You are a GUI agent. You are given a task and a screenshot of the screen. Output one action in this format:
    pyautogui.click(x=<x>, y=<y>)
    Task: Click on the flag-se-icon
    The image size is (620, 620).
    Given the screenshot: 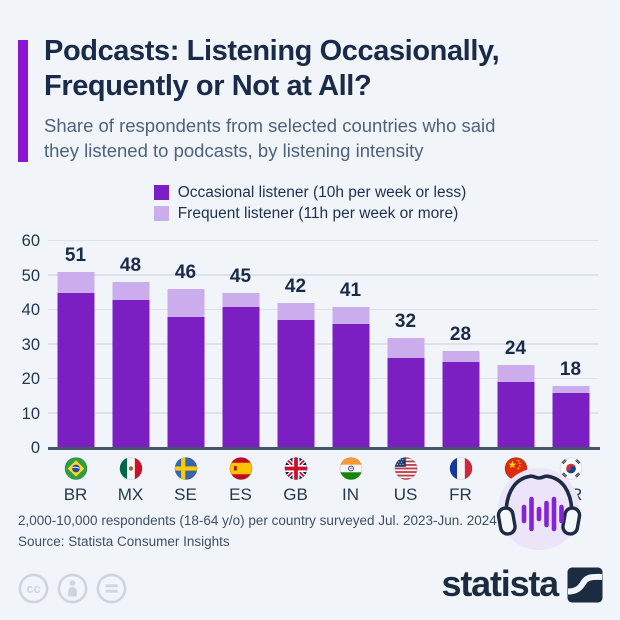 What is the action you would take?
    pyautogui.click(x=185, y=468)
    